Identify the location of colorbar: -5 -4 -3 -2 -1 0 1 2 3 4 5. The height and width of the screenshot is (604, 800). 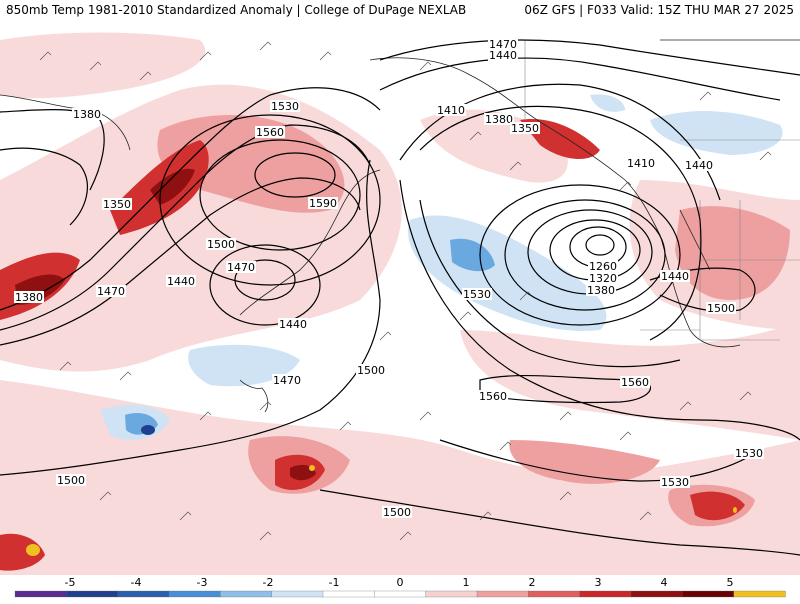
(400, 587).